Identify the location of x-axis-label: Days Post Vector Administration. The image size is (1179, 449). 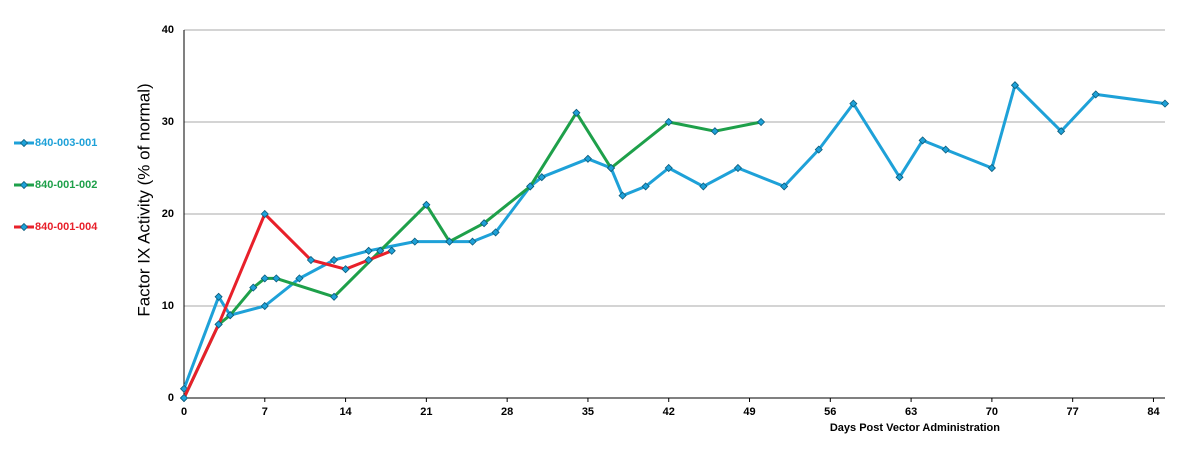
(915, 428).